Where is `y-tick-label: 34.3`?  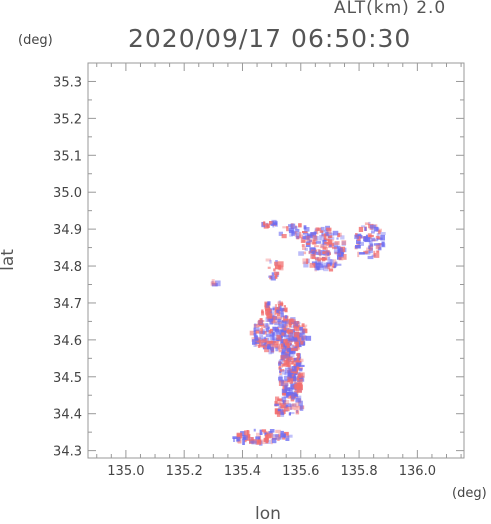 y-tick-label: 34.3 is located at coordinates (67, 452).